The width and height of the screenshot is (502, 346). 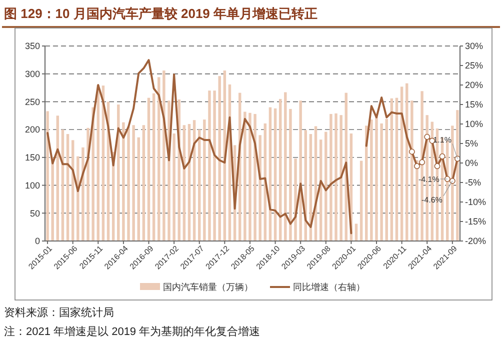 What do you see at coordinates (59, 312) in the screenshot?
I see `text: 资料来源：国家统计局` at bounding box center [59, 312].